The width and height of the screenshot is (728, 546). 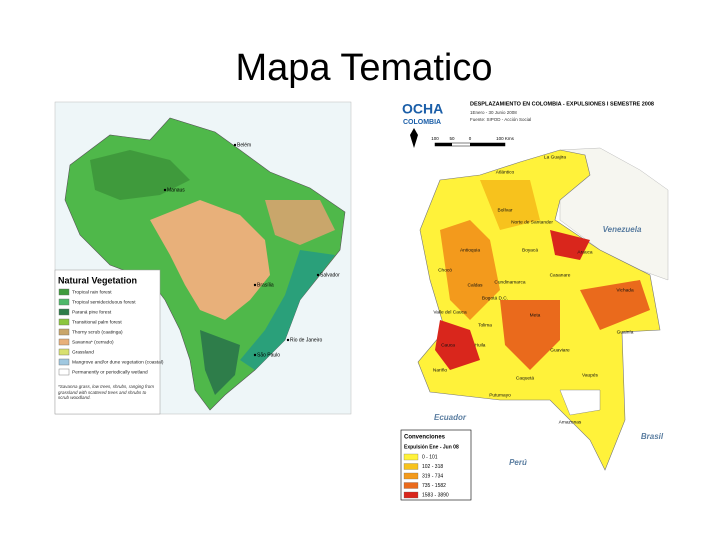 I want to click on region-label: Arauca, so click(x=585, y=252).